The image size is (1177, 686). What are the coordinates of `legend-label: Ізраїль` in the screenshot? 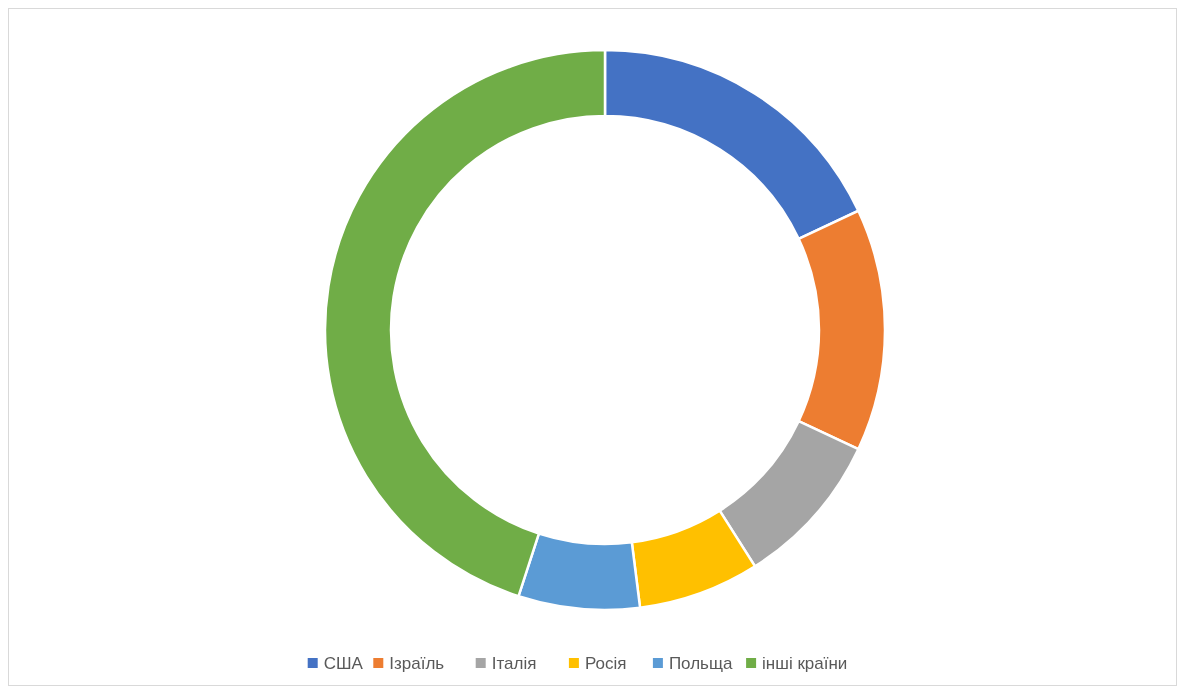 It's located at (417, 663).